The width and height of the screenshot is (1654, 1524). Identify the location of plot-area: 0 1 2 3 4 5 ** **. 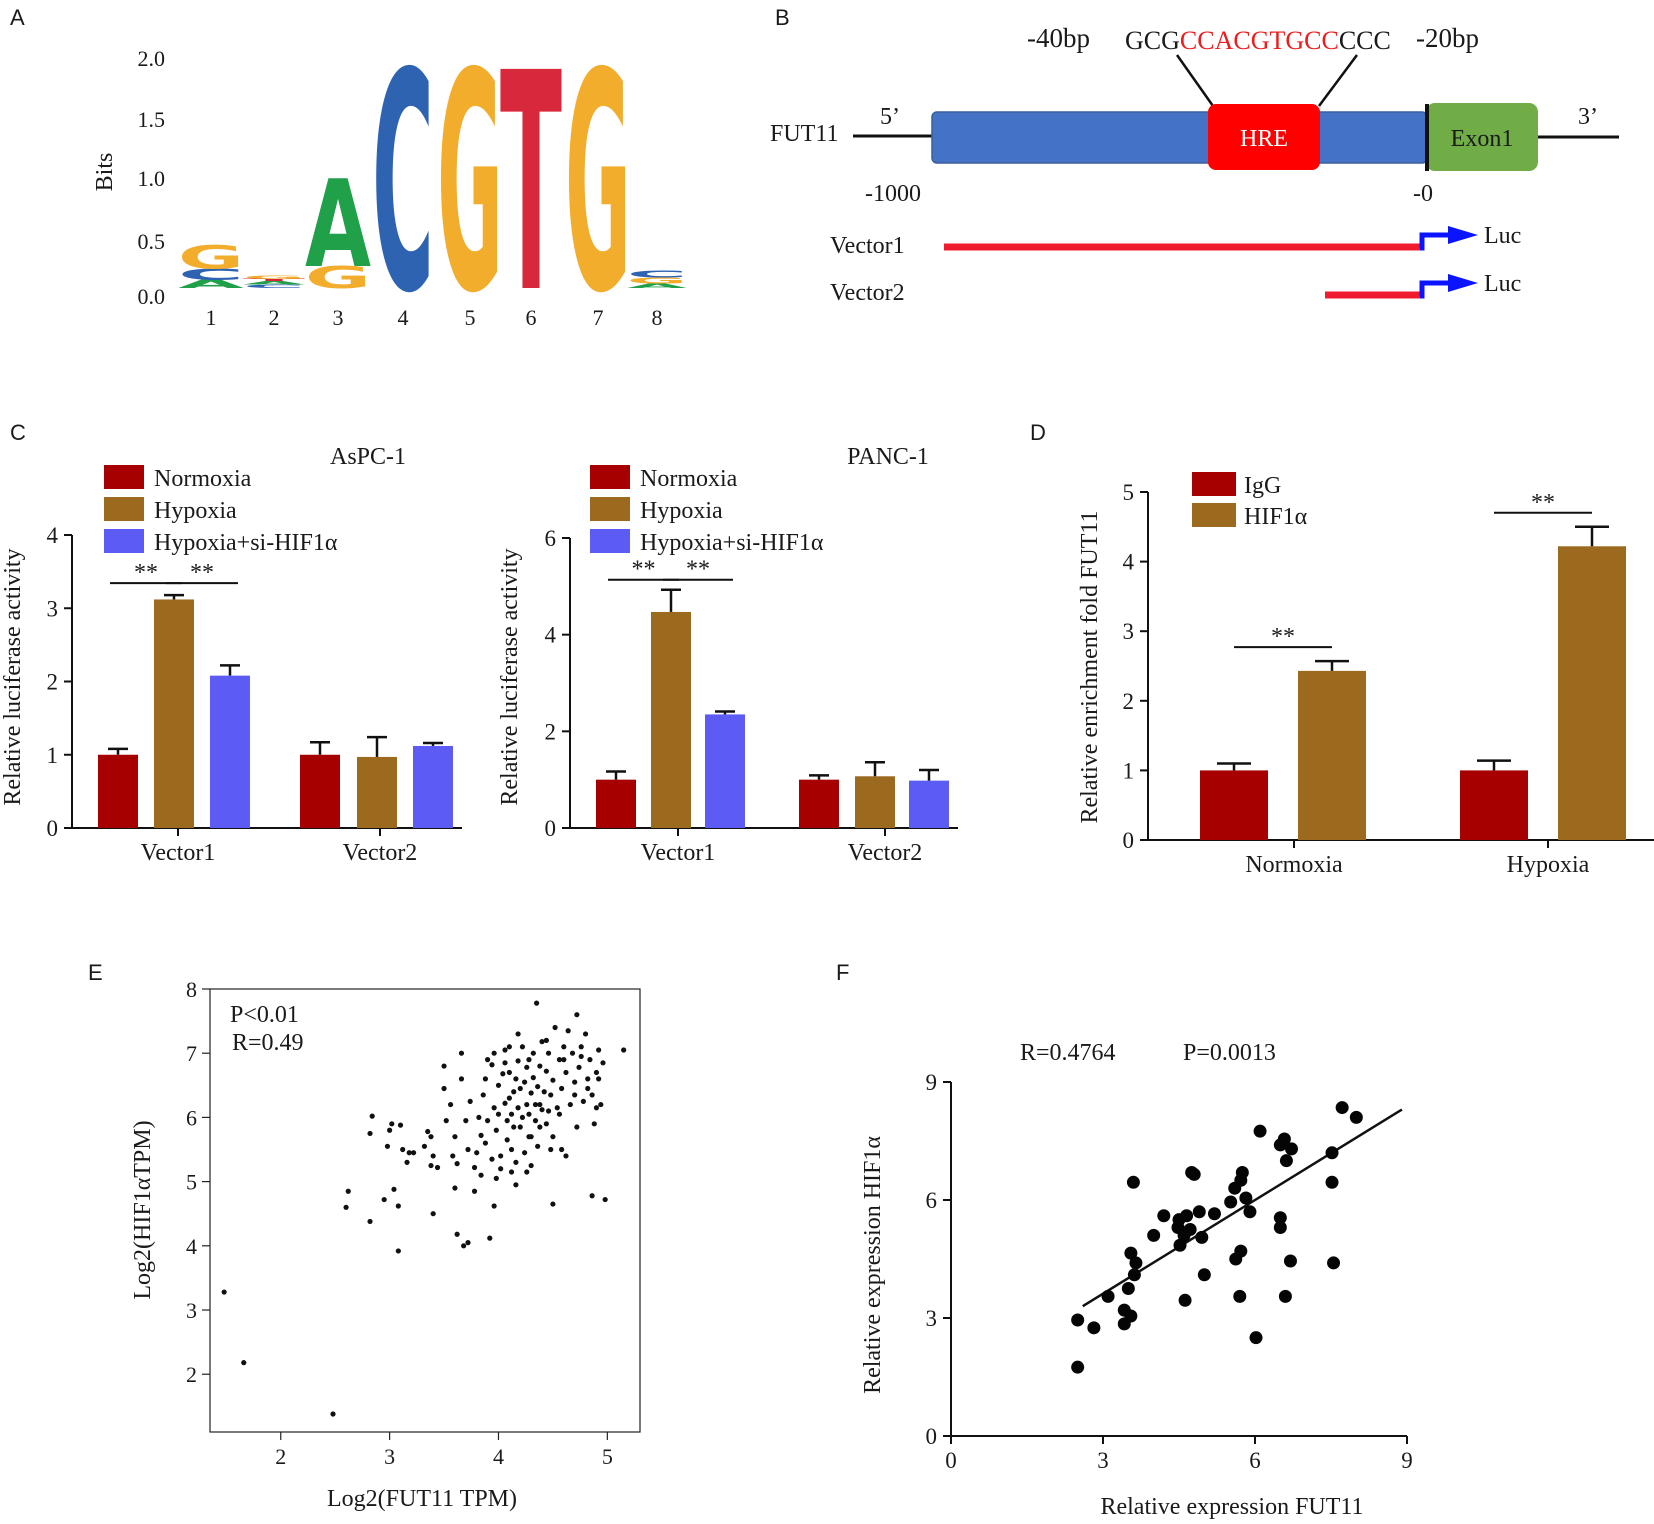
(1374, 666).